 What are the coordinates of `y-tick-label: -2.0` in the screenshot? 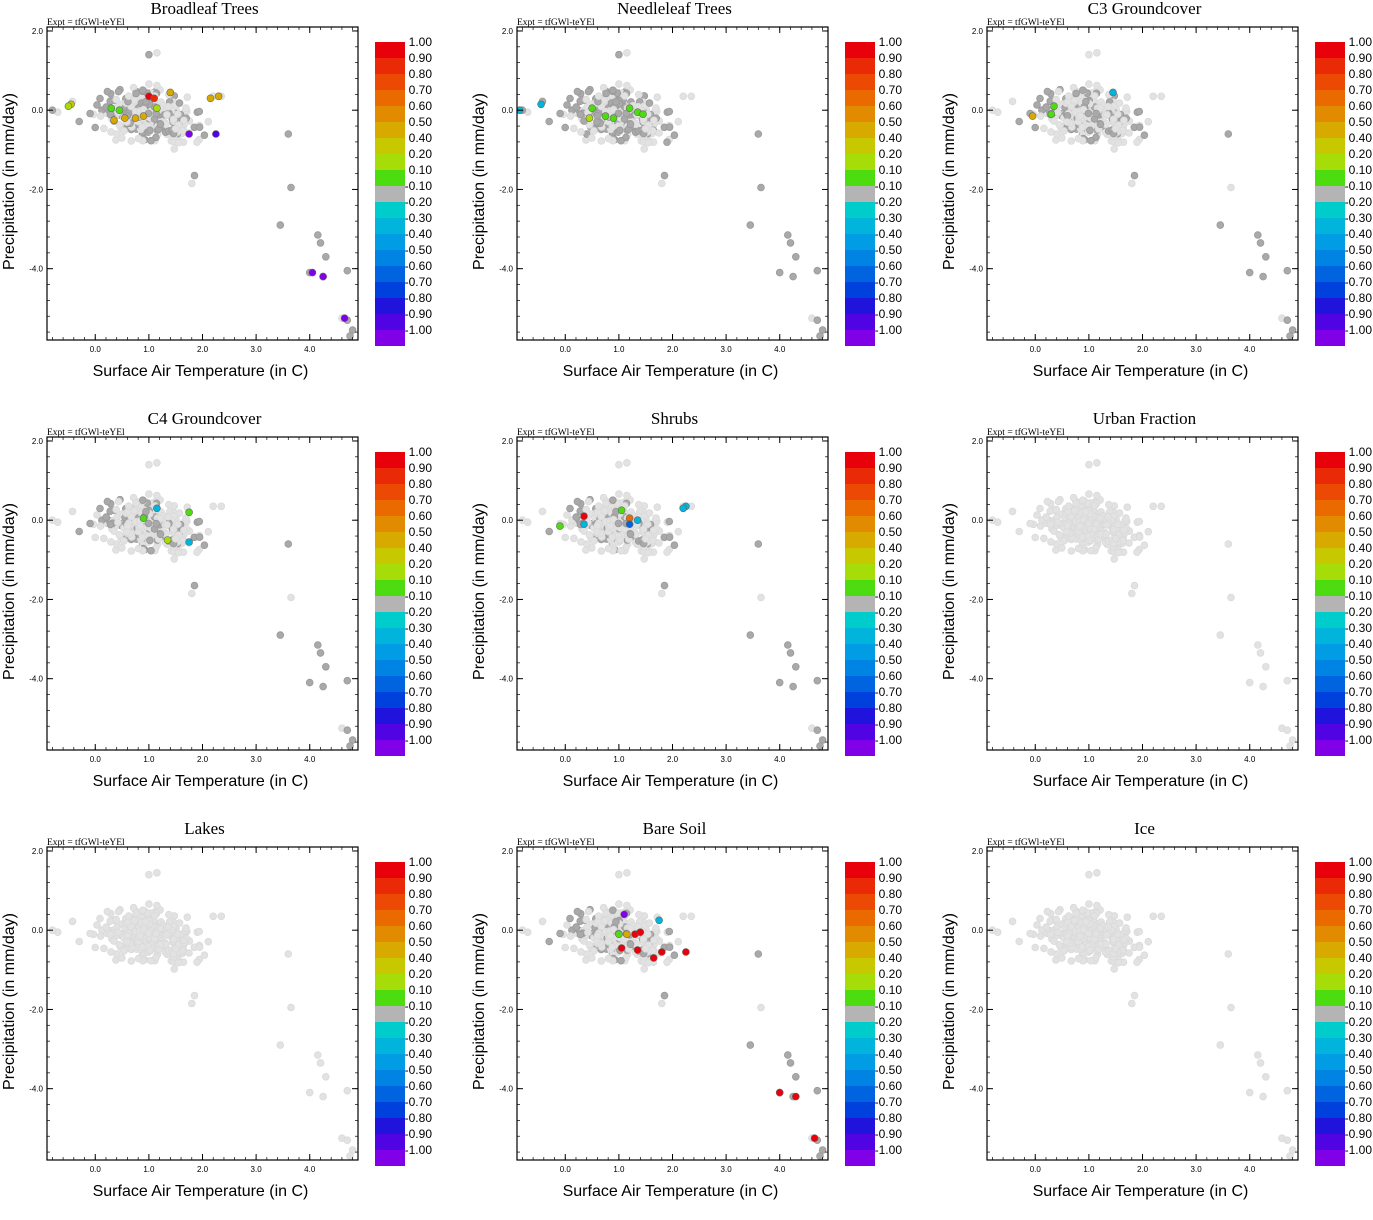 It's located at (506, 599).